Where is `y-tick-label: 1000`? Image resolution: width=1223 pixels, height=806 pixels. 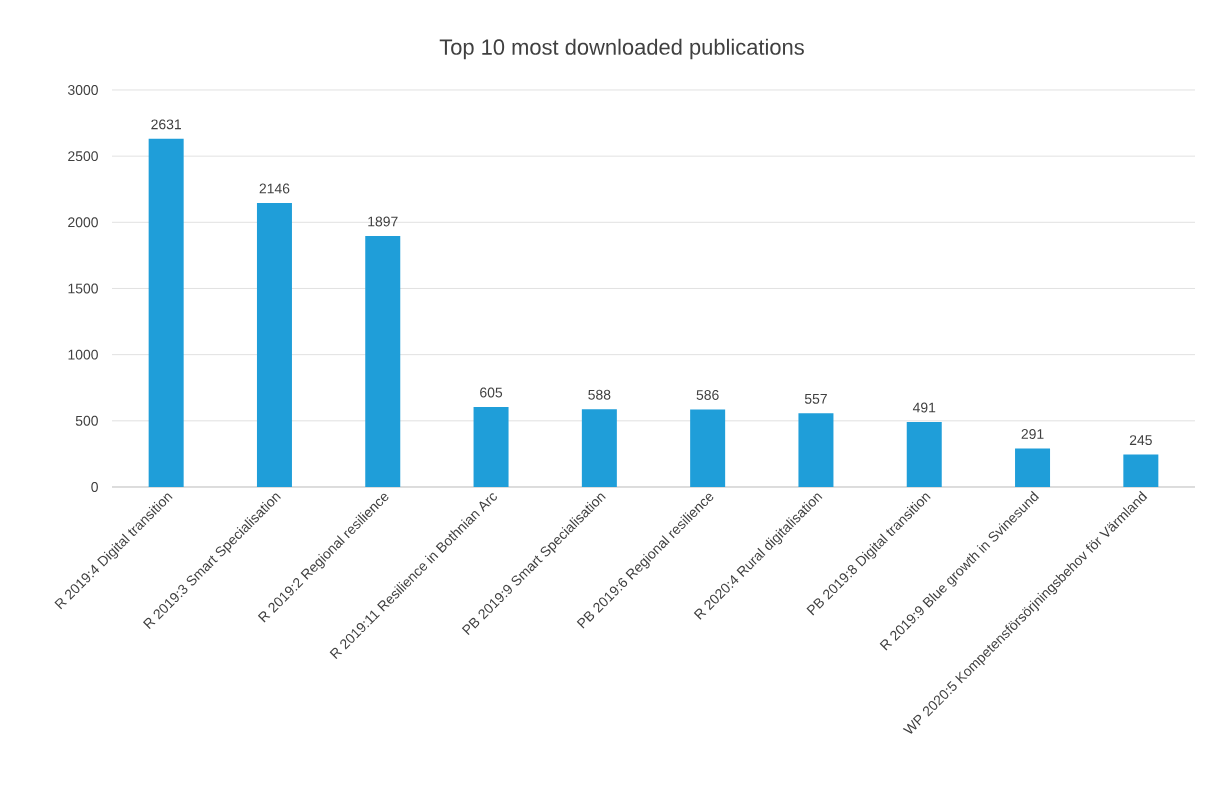 y-tick-label: 1000 is located at coordinates (83, 354).